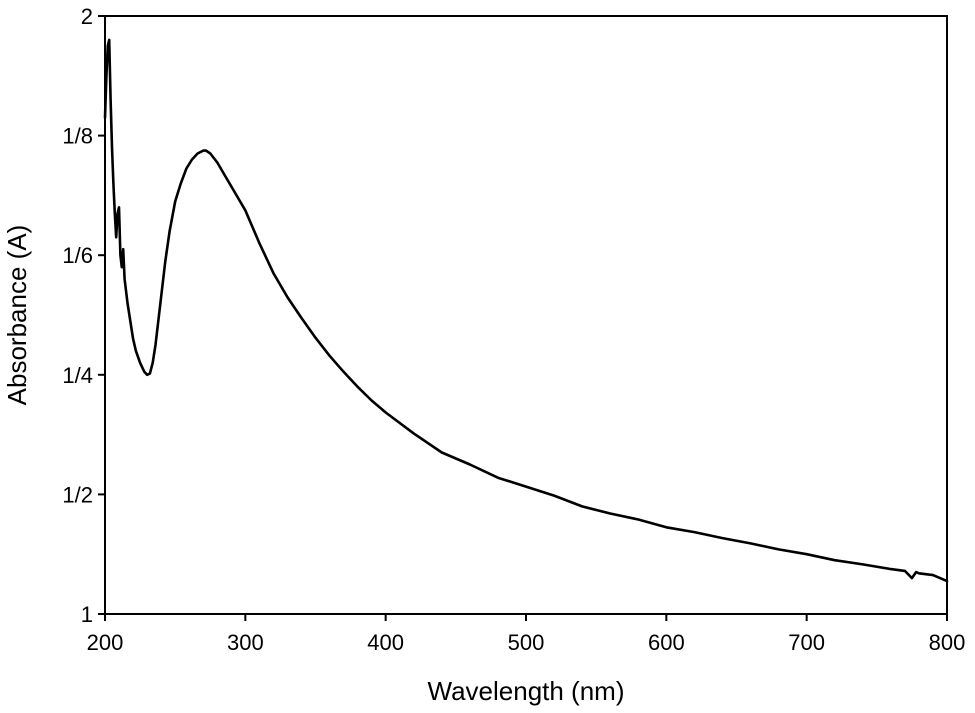 This screenshot has height=713, width=975. Describe the element at coordinates (77, 494) in the screenshot. I see `y-tick-label: 1/2` at that location.